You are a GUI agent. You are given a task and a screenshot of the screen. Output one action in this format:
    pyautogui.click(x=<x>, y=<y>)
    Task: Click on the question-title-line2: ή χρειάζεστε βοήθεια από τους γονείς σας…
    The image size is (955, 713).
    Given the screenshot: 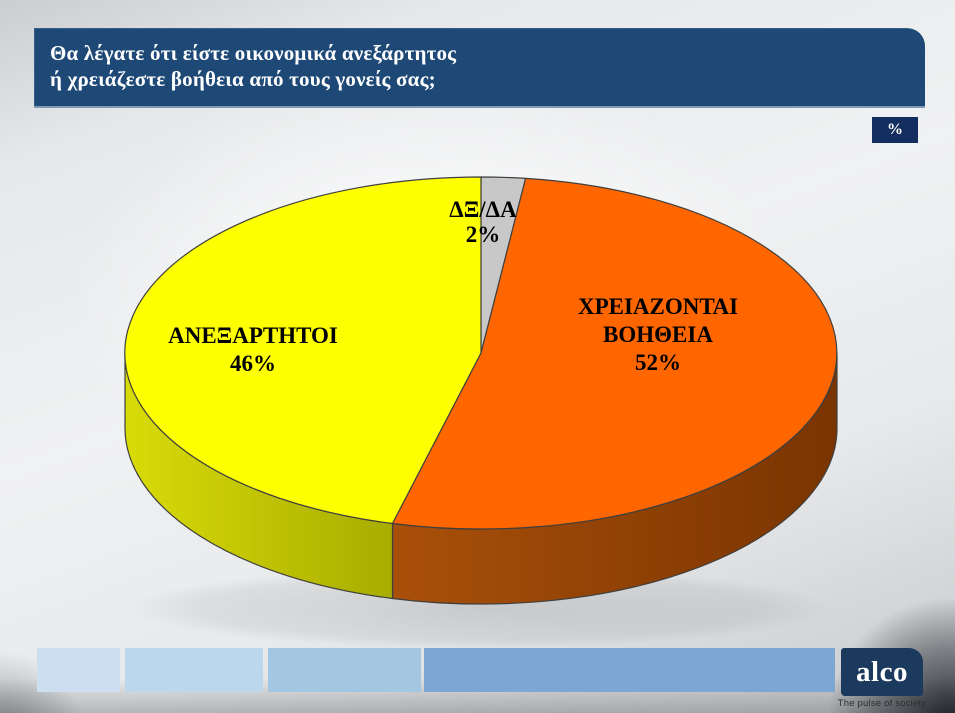 What is the action you would take?
    pyautogui.click(x=243, y=79)
    